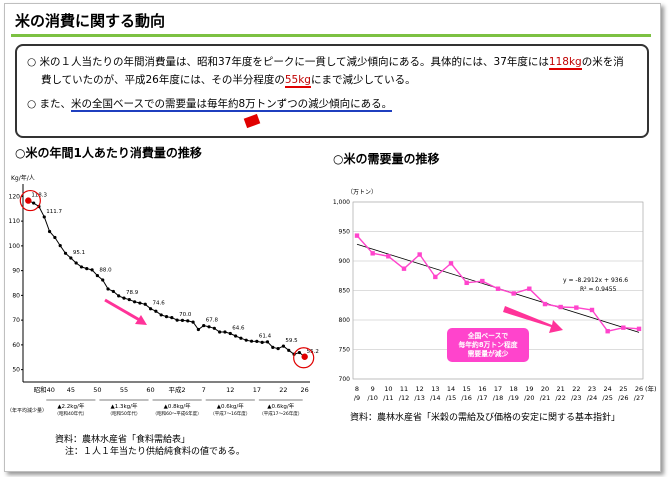 This screenshot has height=477, width=670. What do you see at coordinates (529, 389) in the screenshot?
I see `x-tick-label: 19` at bounding box center [529, 389].